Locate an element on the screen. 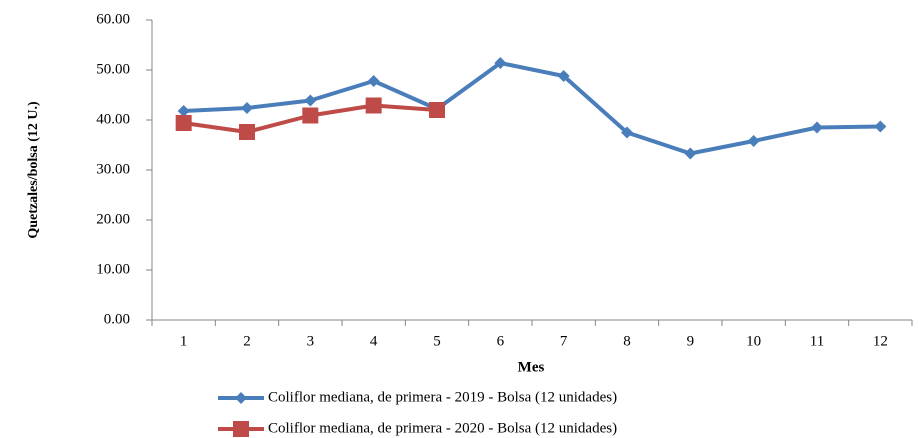 This screenshot has height=438, width=919. x-tick-label: 6 is located at coordinates (501, 341).